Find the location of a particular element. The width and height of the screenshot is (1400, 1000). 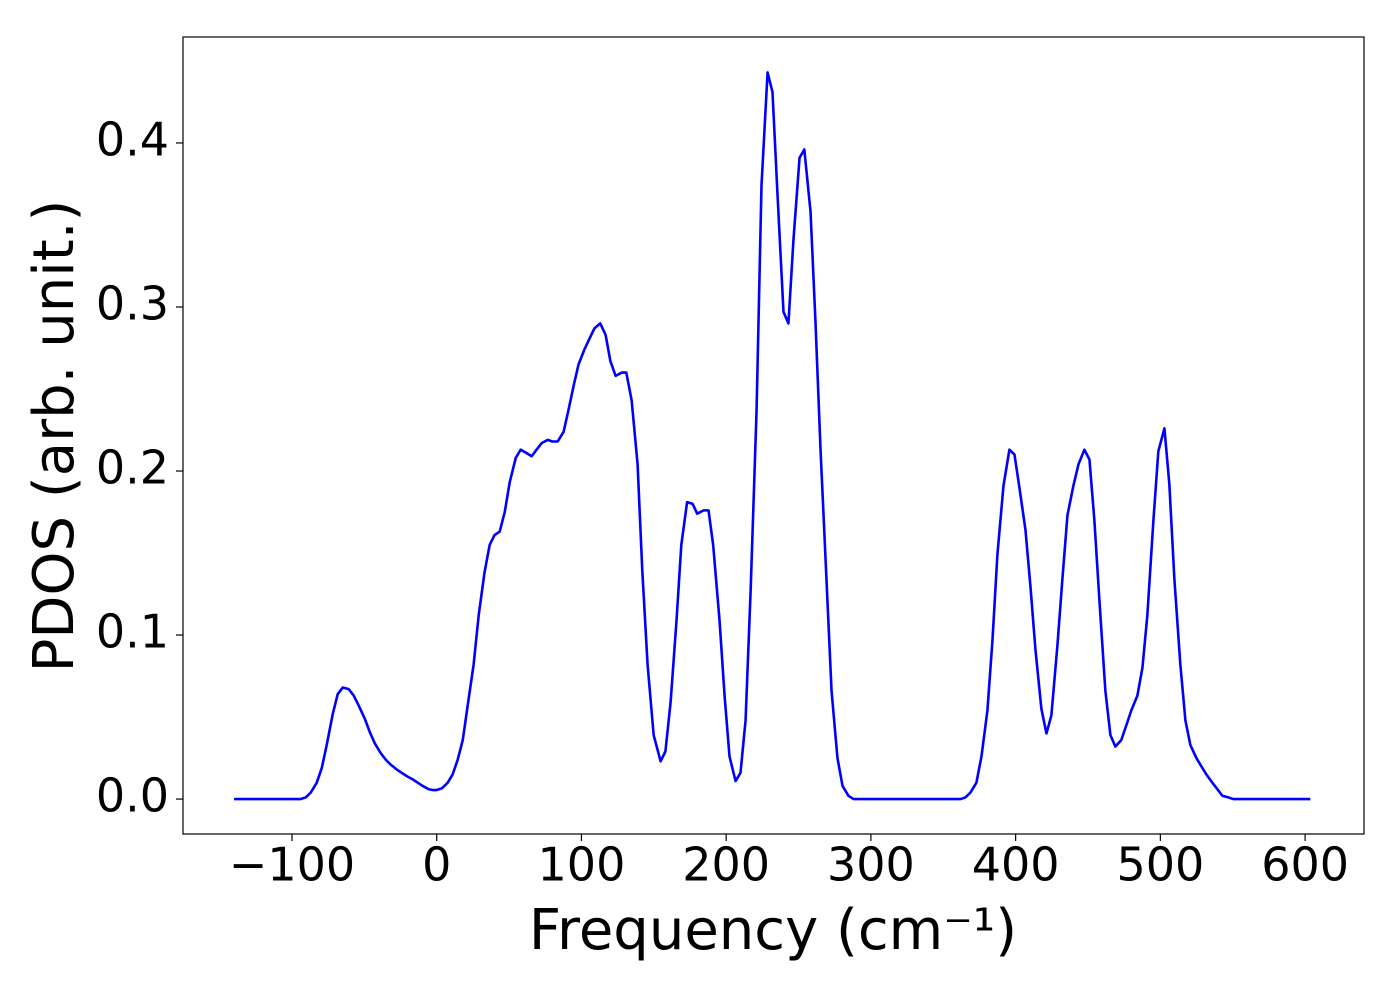

y-axis-label: PDOS (arb. unit.) is located at coordinates (54, 436).